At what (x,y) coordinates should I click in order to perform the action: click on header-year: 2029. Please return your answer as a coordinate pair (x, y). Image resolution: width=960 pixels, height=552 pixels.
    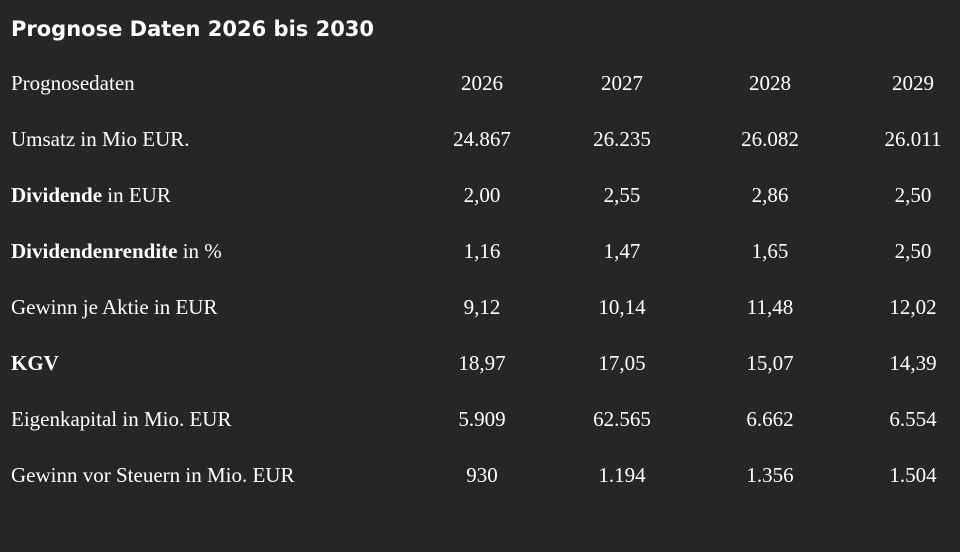
    Looking at the image, I should click on (913, 83).